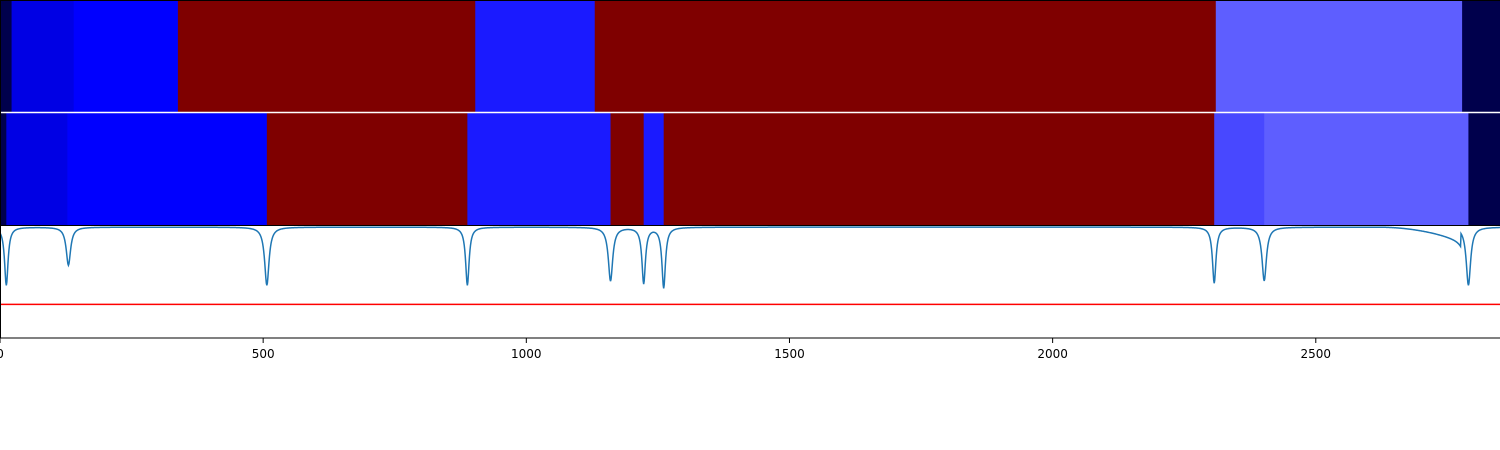 The width and height of the screenshot is (1500, 450). What do you see at coordinates (1052, 354) in the screenshot?
I see `x-tick-label: 2000` at bounding box center [1052, 354].